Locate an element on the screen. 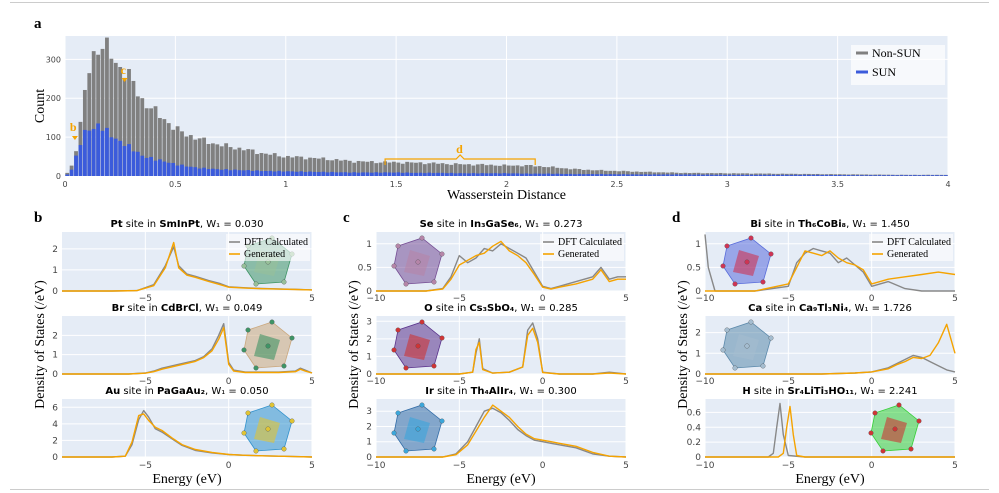  dos-y-tick-label: 2 is located at coordinates (55, 441).